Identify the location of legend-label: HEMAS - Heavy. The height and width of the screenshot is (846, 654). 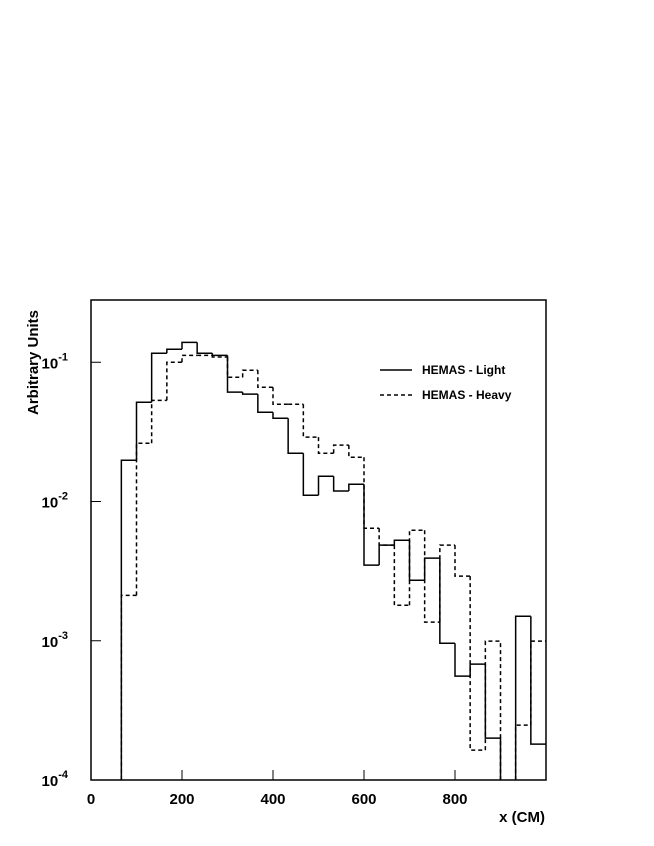
(467, 395).